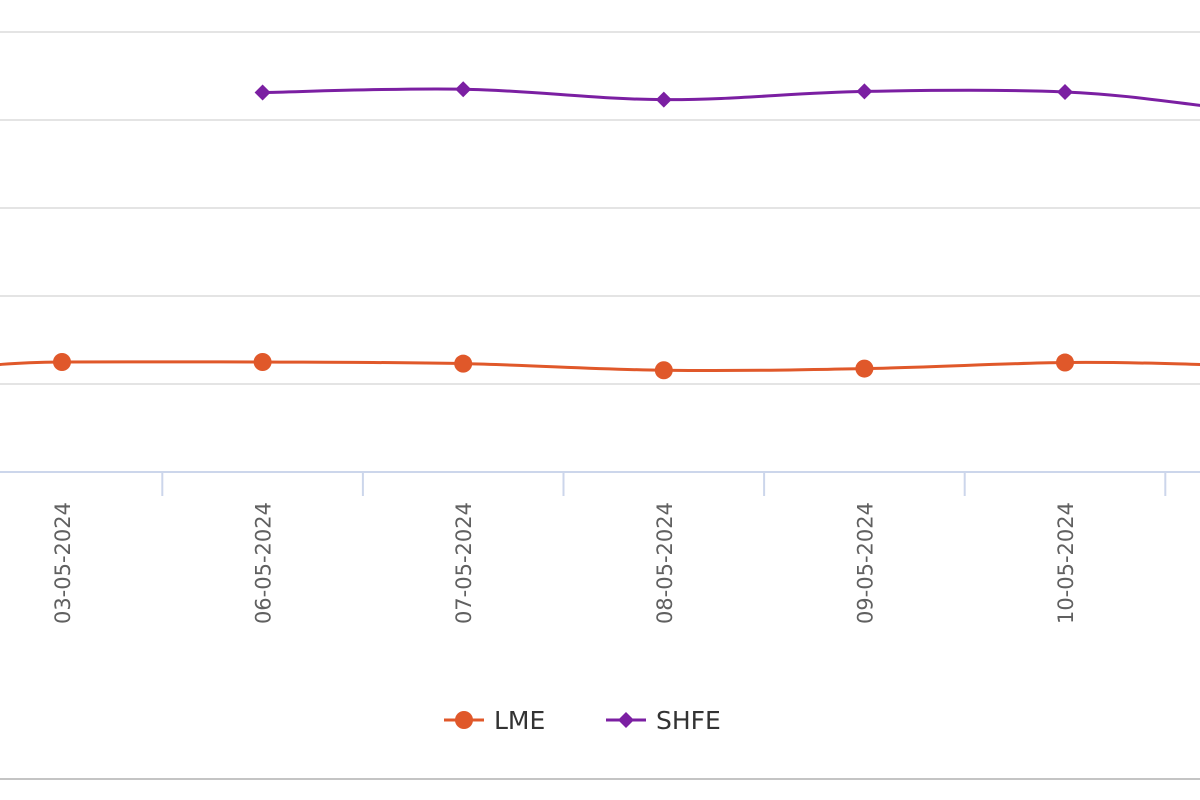  I want to click on x-tick-label: 09-05-2024, so click(865, 563).